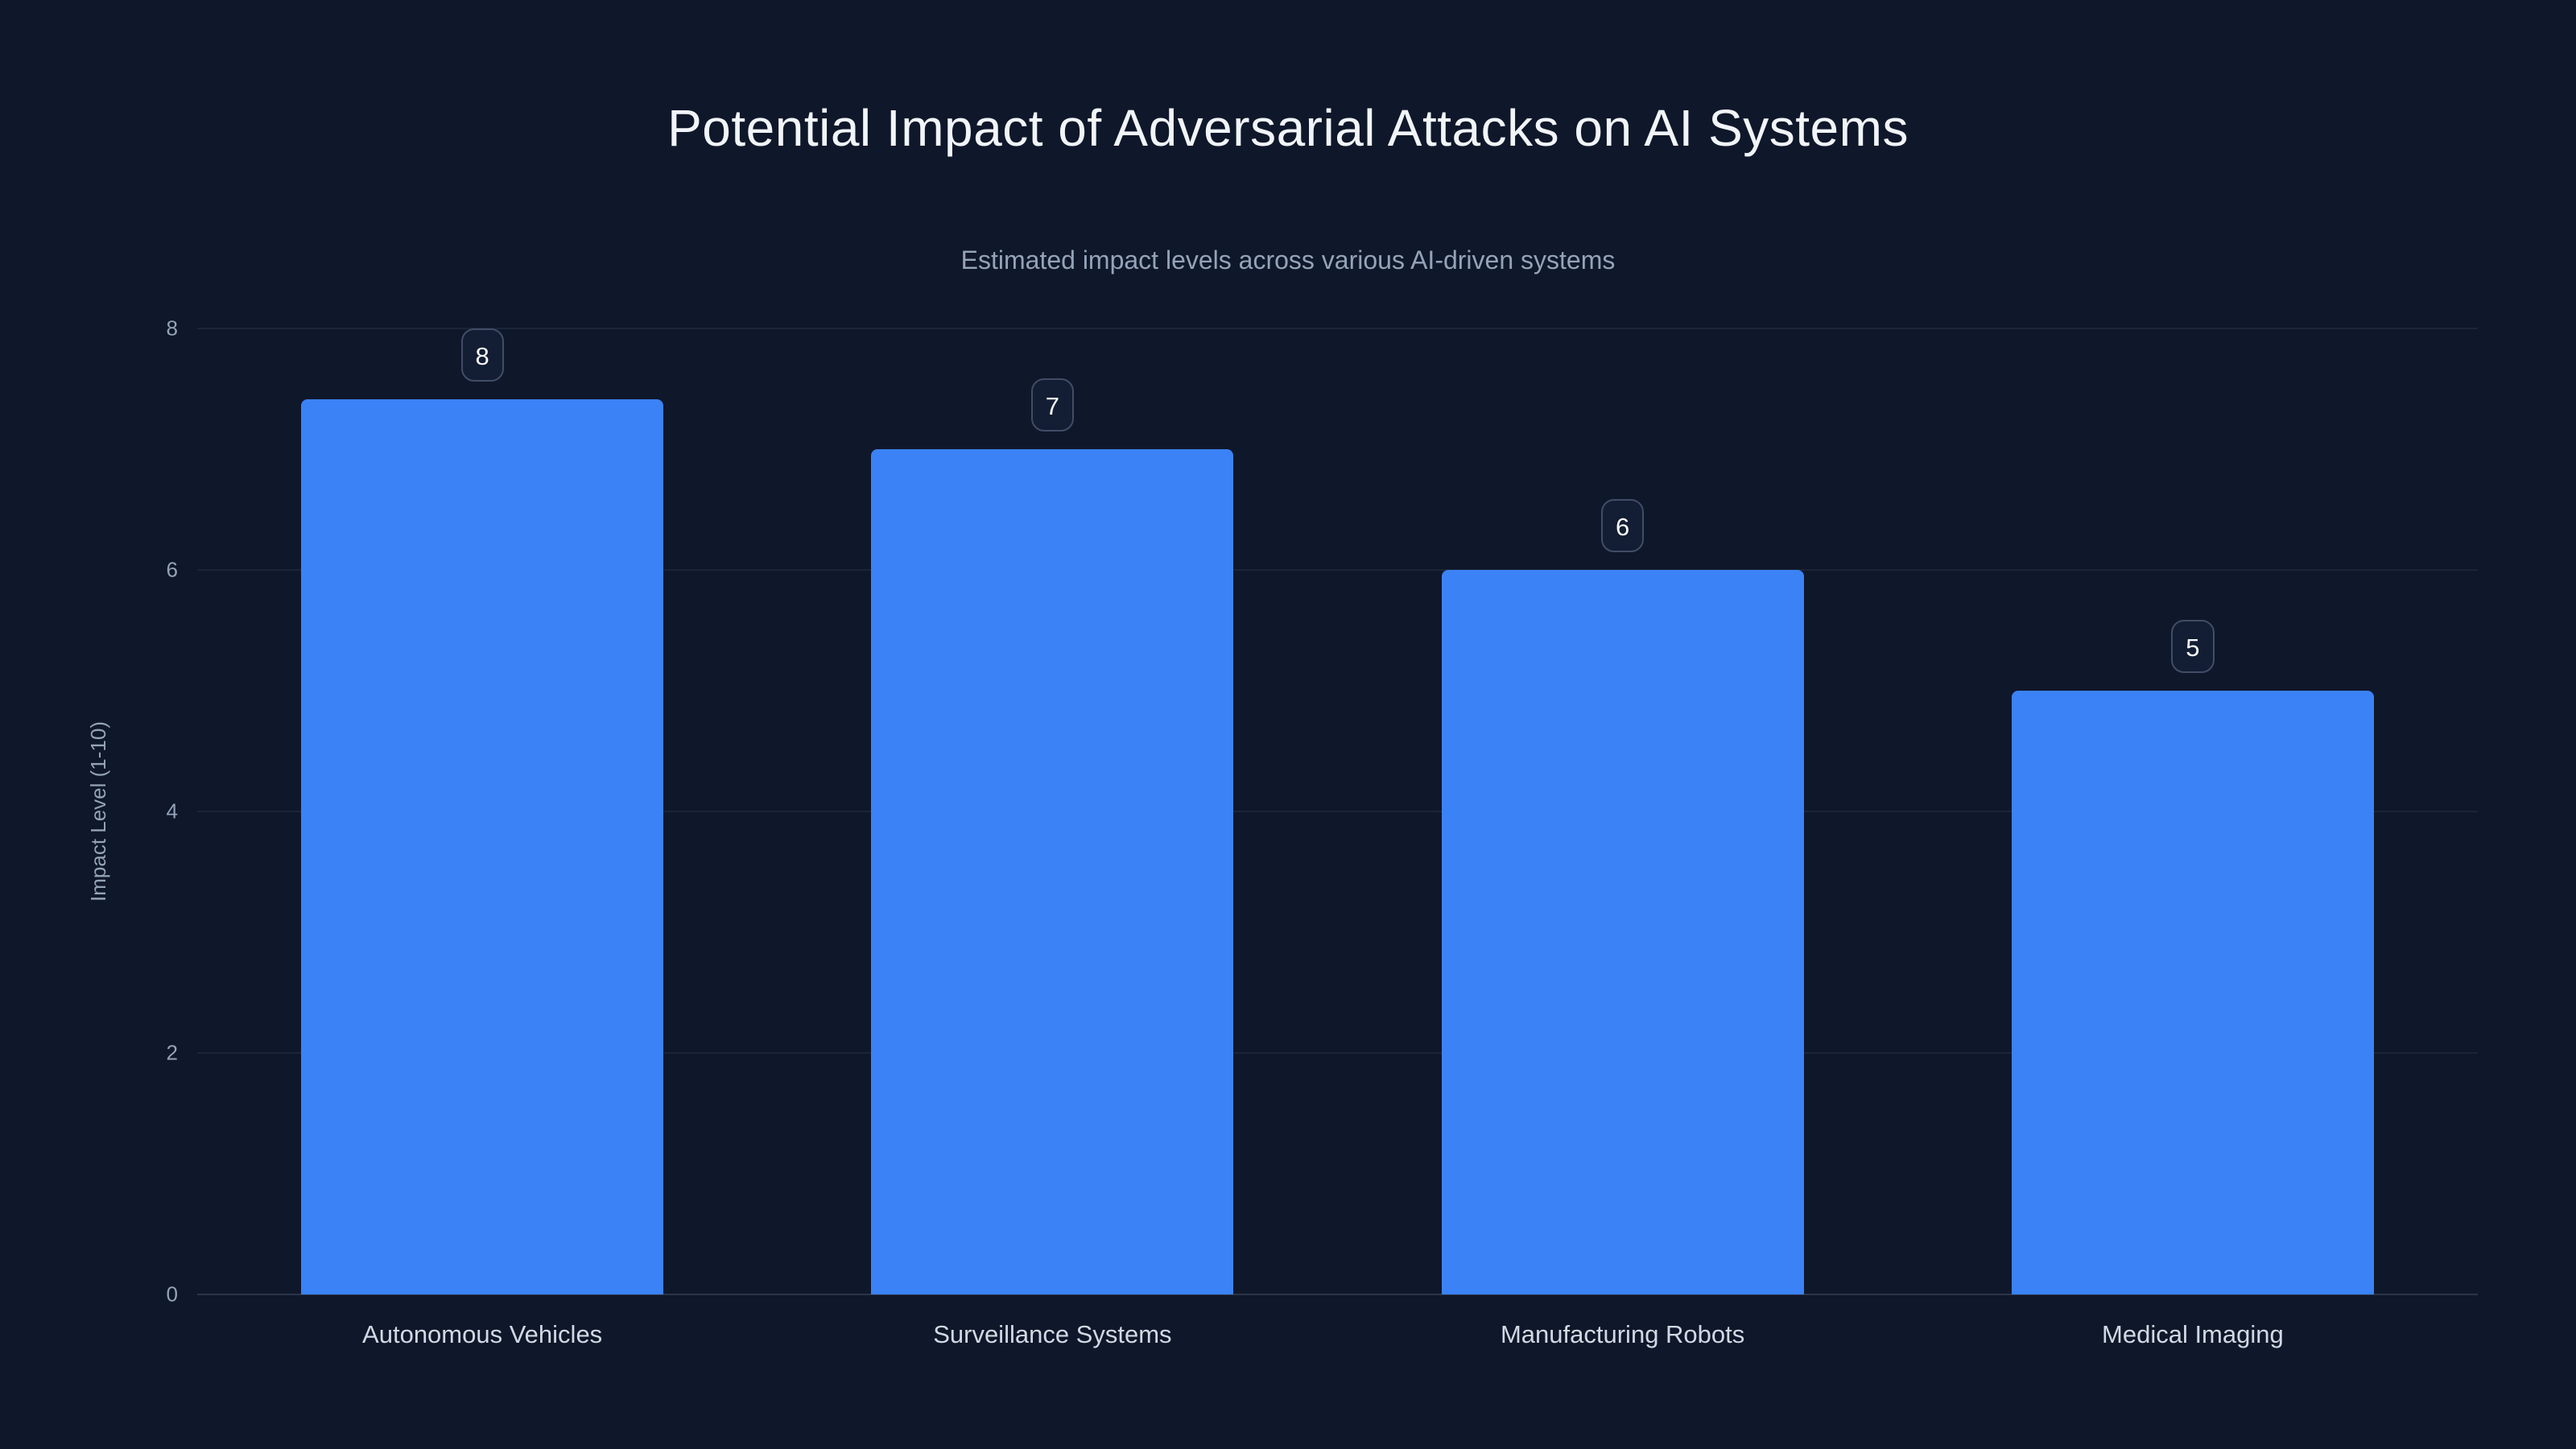 The height and width of the screenshot is (1449, 2576). What do you see at coordinates (1052, 1334) in the screenshot?
I see `x-axis-label-surveillance-systems: Surveillance Systems` at bounding box center [1052, 1334].